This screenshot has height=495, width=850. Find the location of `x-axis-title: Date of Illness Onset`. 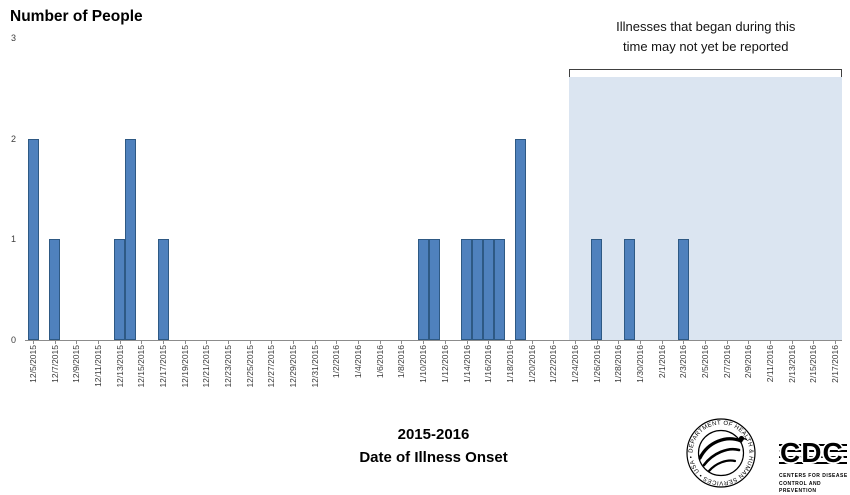

x-axis-title: Date of Illness Onset is located at coordinates (433, 457).